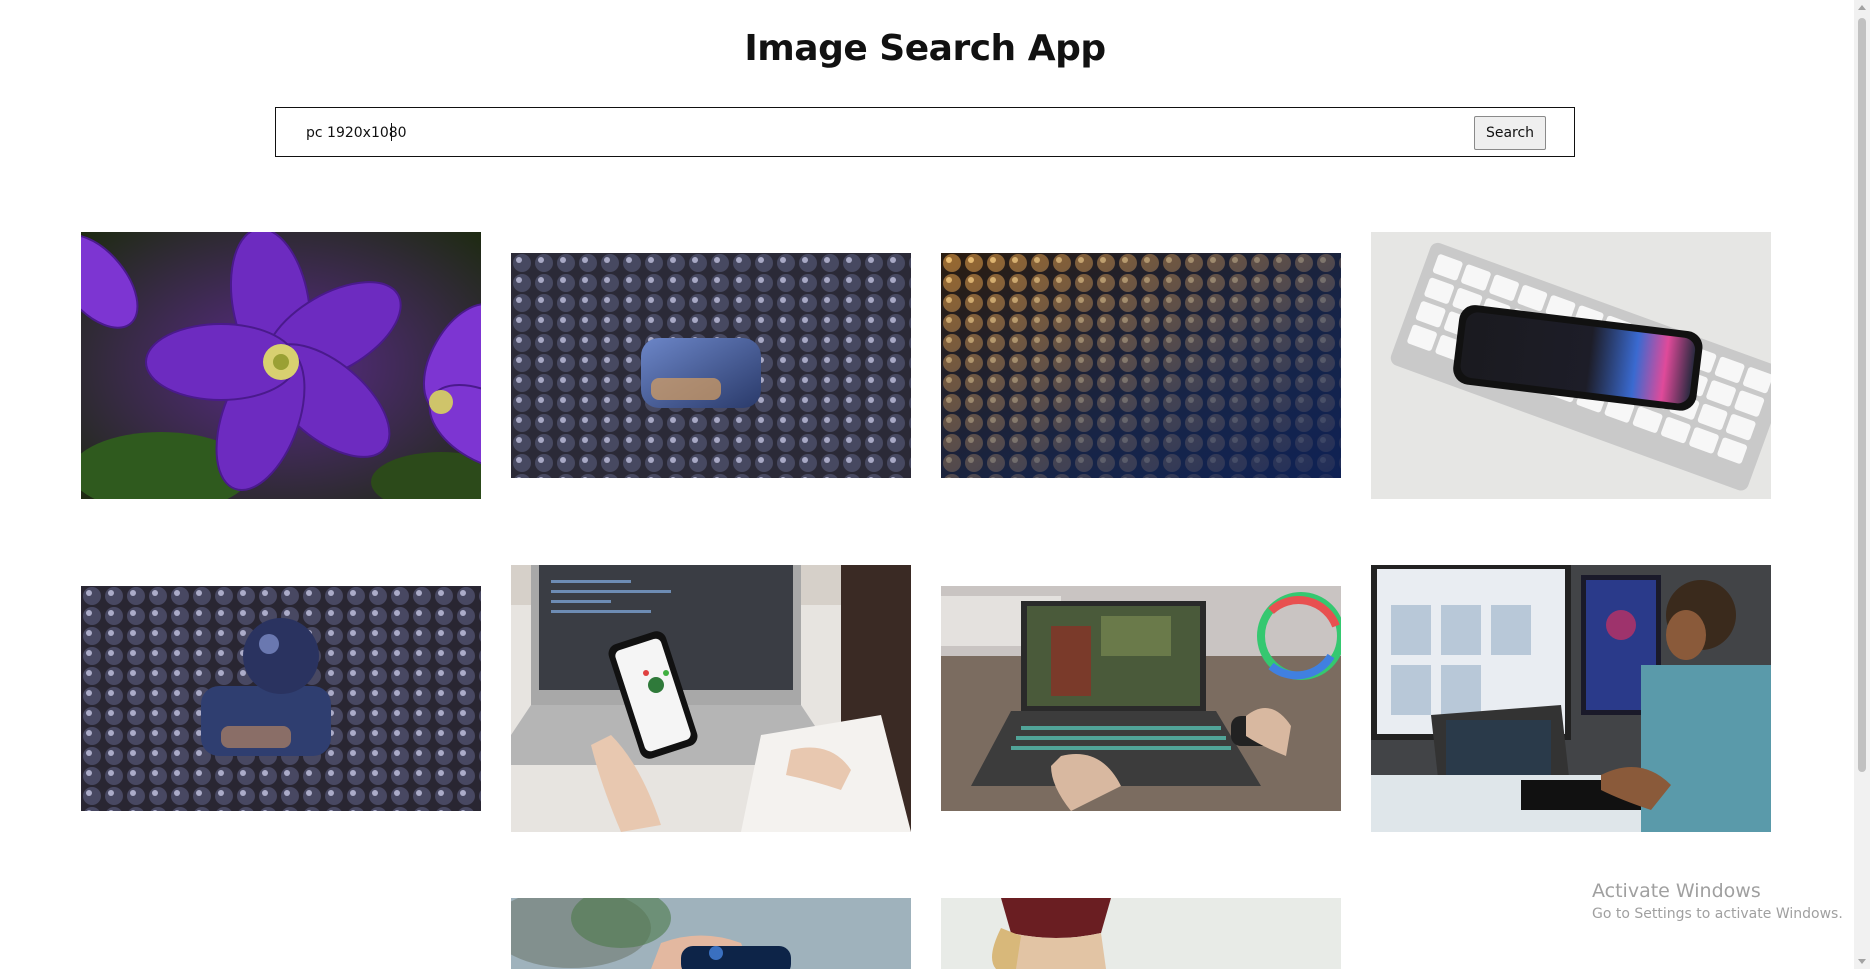 The height and width of the screenshot is (969, 1870). I want to click on search-form: Search, so click(925, 132).